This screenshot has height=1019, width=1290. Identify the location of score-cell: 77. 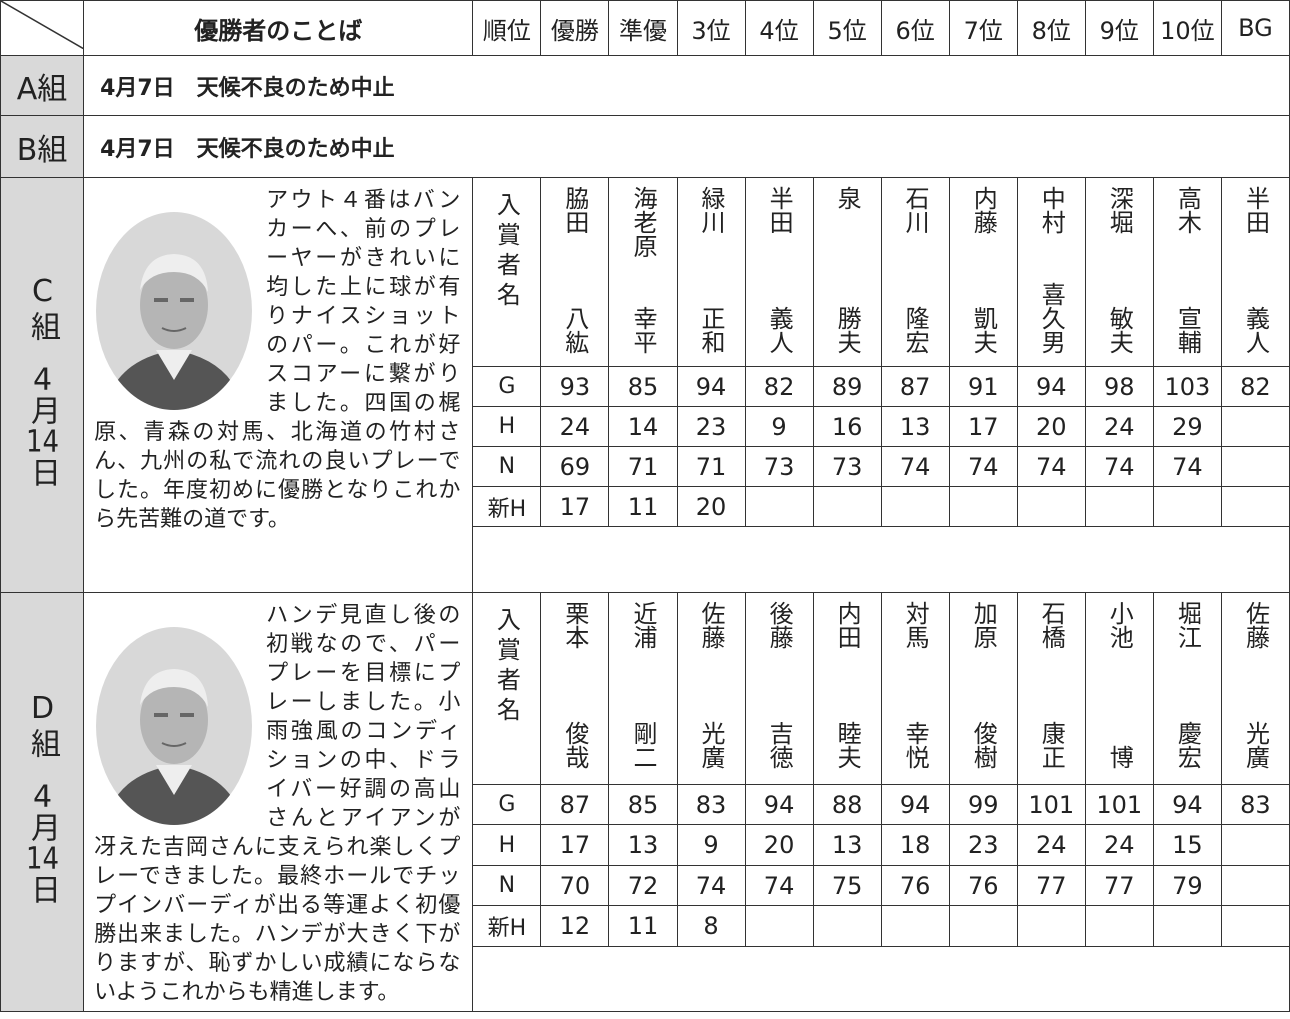
(1051, 885).